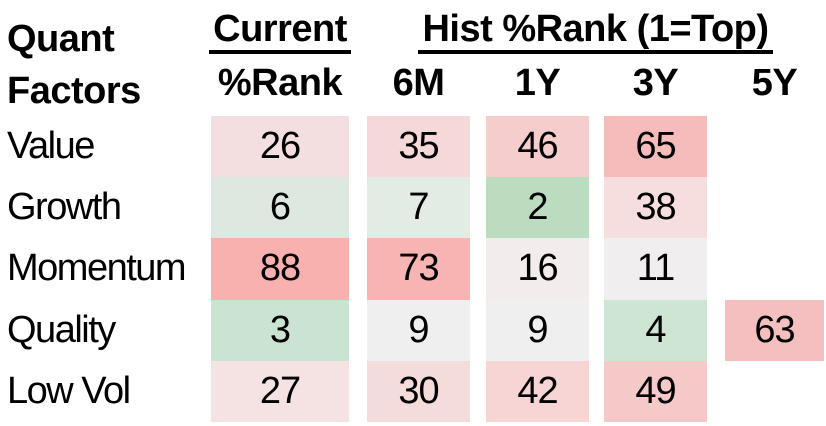  I want to click on column-3y: 65 38 11 4 49, so click(655, 269).